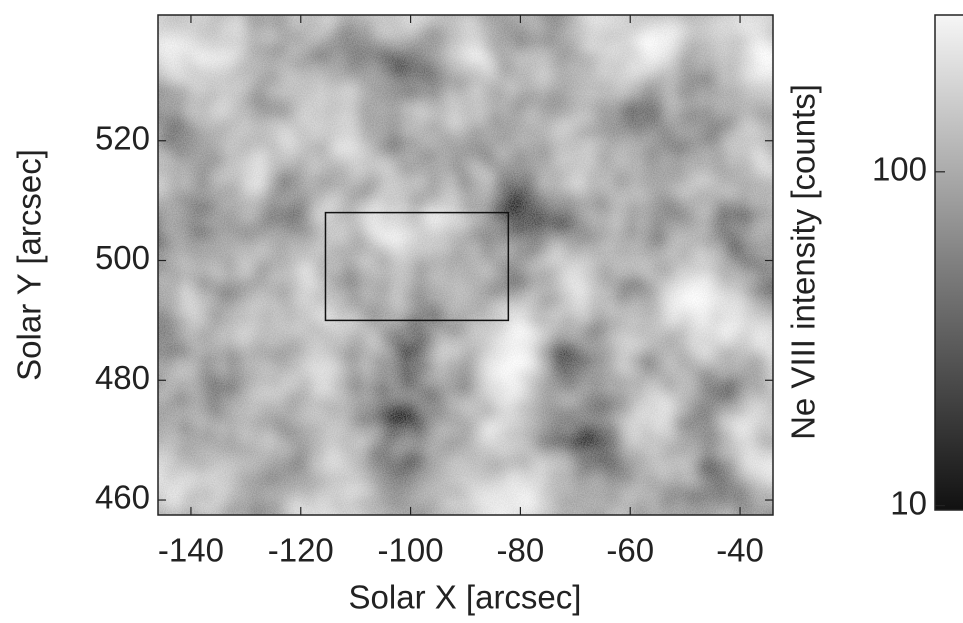  I want to click on y-axis-label: Solar Y [arcsec], so click(29, 265).